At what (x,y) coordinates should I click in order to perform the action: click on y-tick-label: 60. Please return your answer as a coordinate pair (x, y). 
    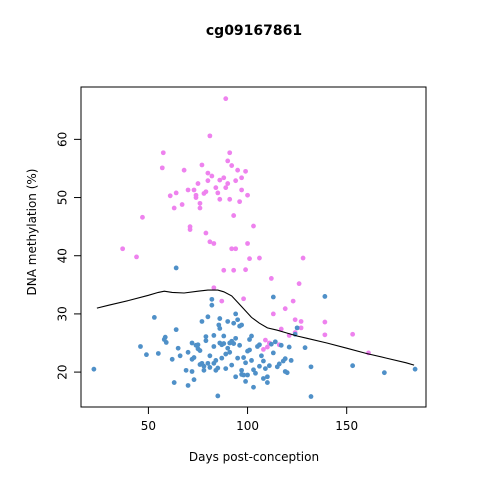
    Looking at the image, I should click on (63, 139).